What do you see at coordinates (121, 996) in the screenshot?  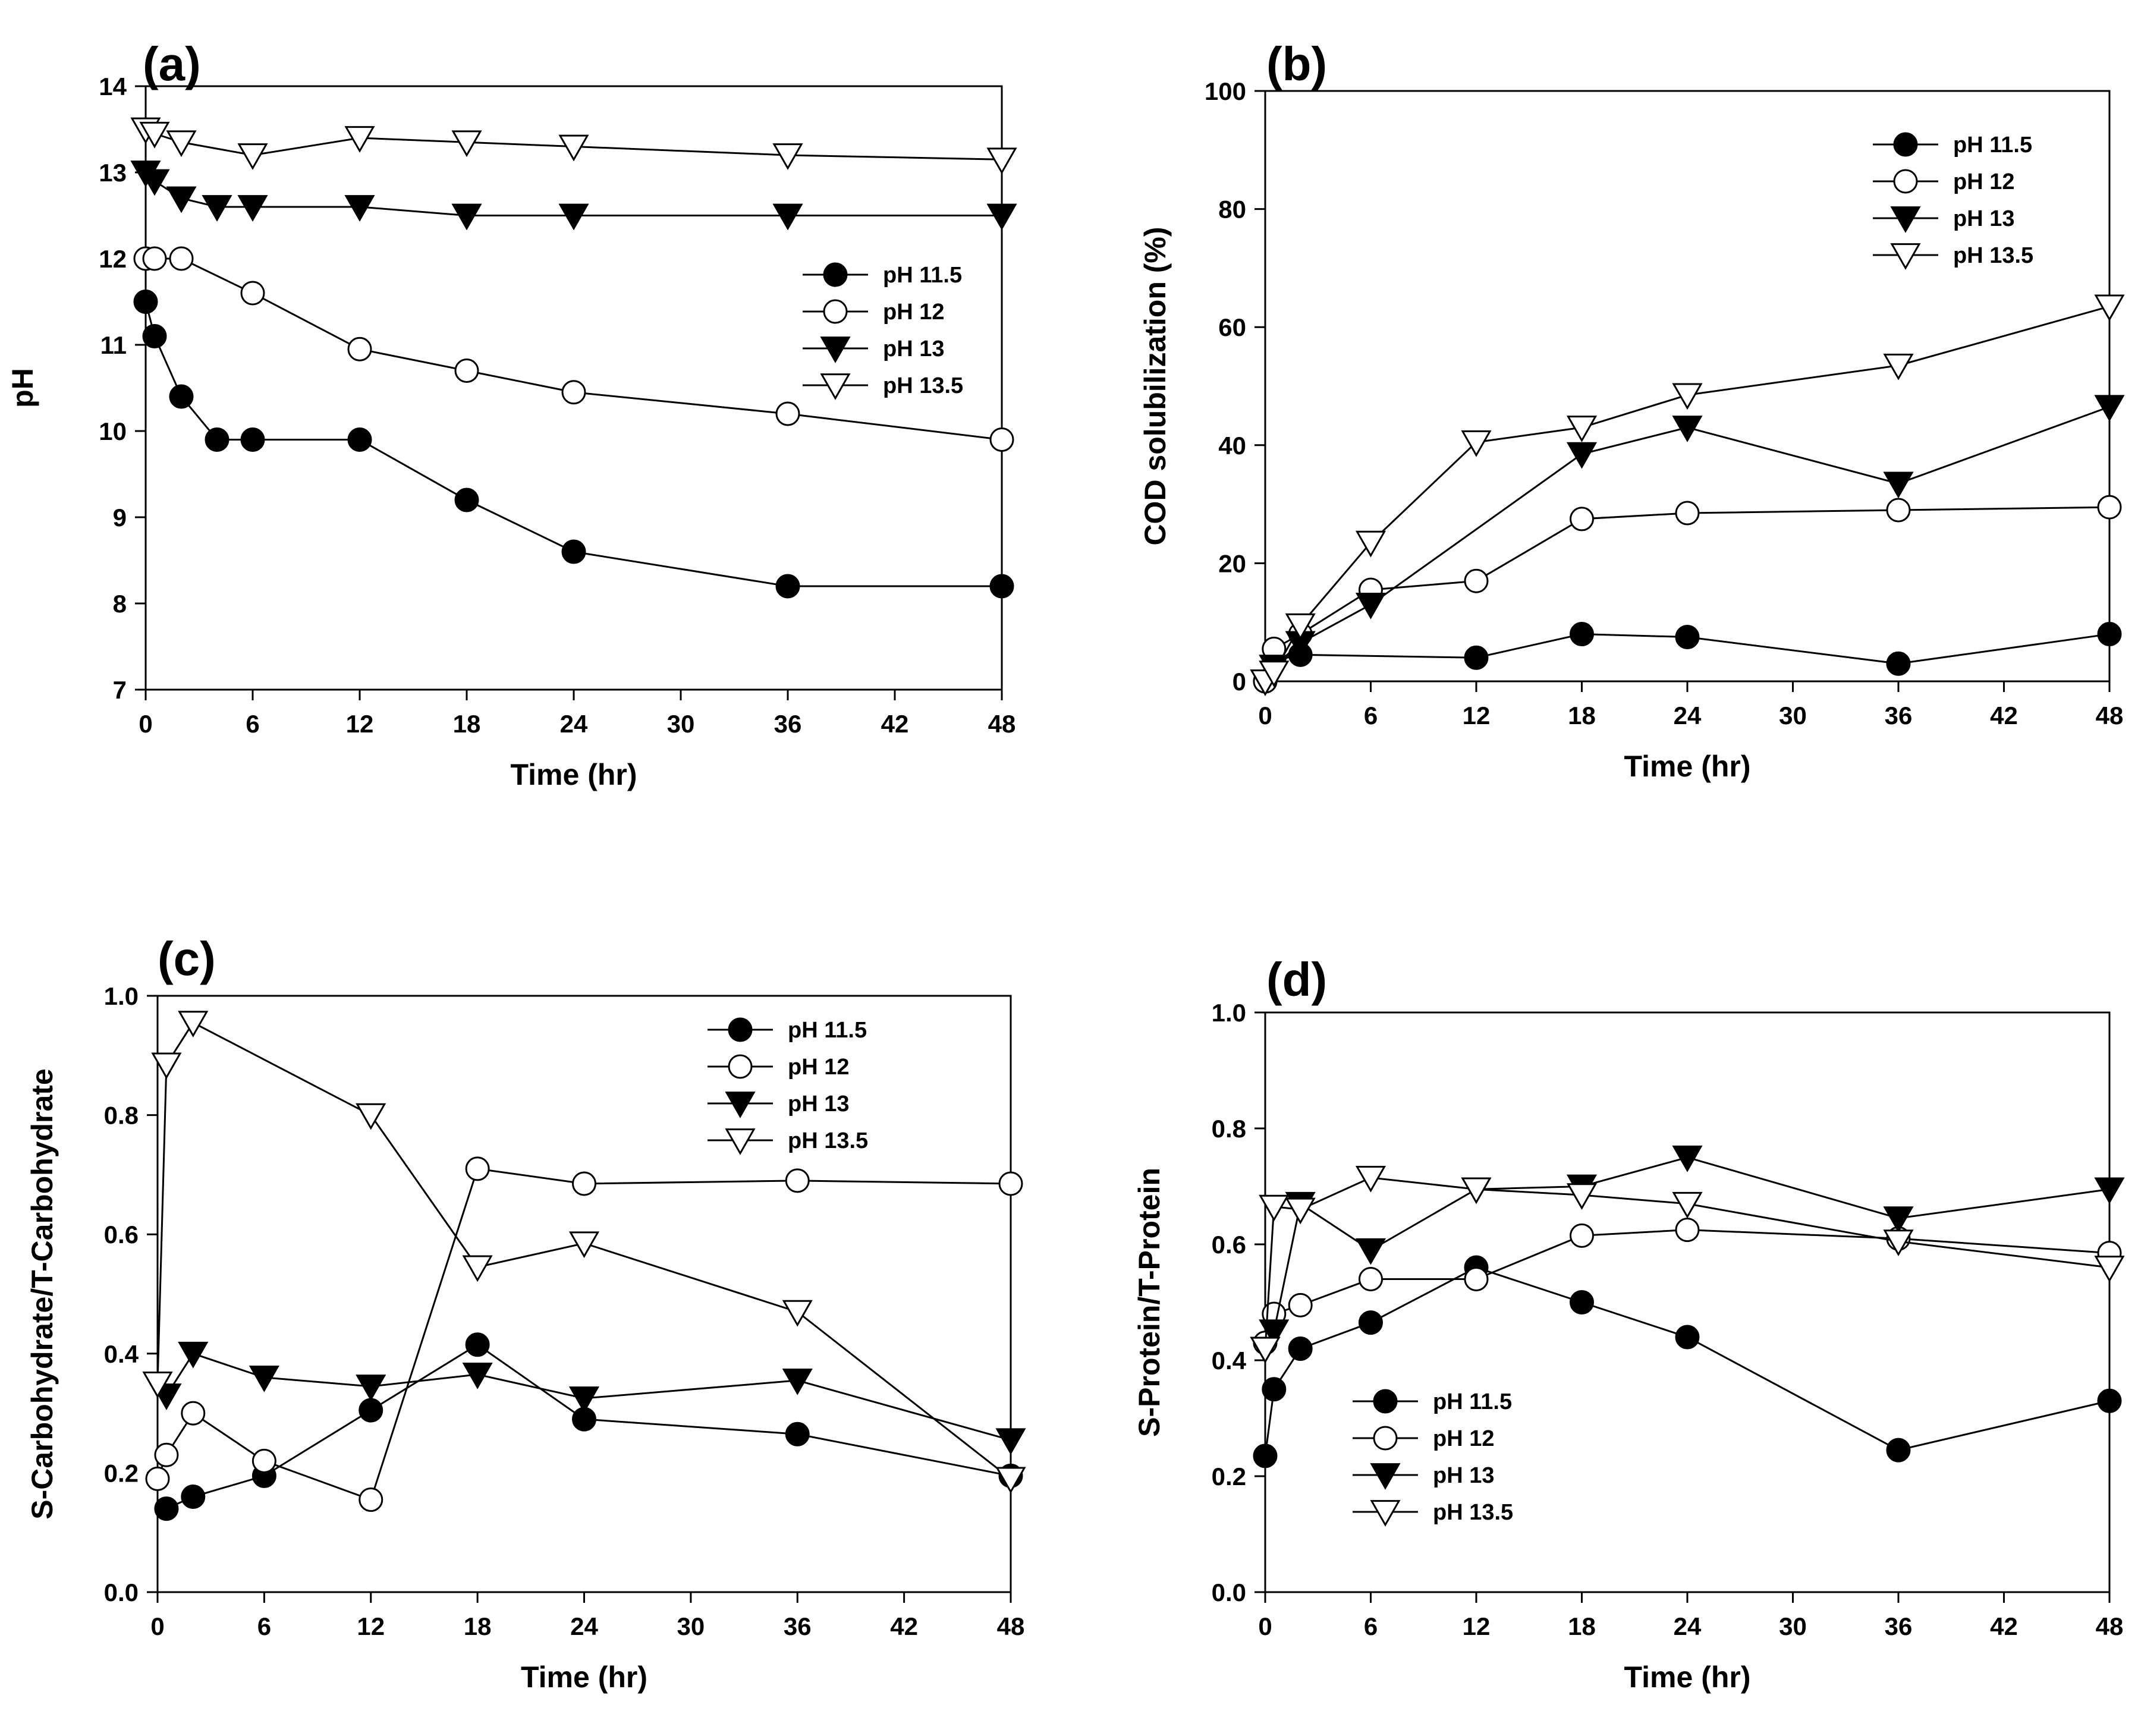 I see `y-tick-label: 1.0` at bounding box center [121, 996].